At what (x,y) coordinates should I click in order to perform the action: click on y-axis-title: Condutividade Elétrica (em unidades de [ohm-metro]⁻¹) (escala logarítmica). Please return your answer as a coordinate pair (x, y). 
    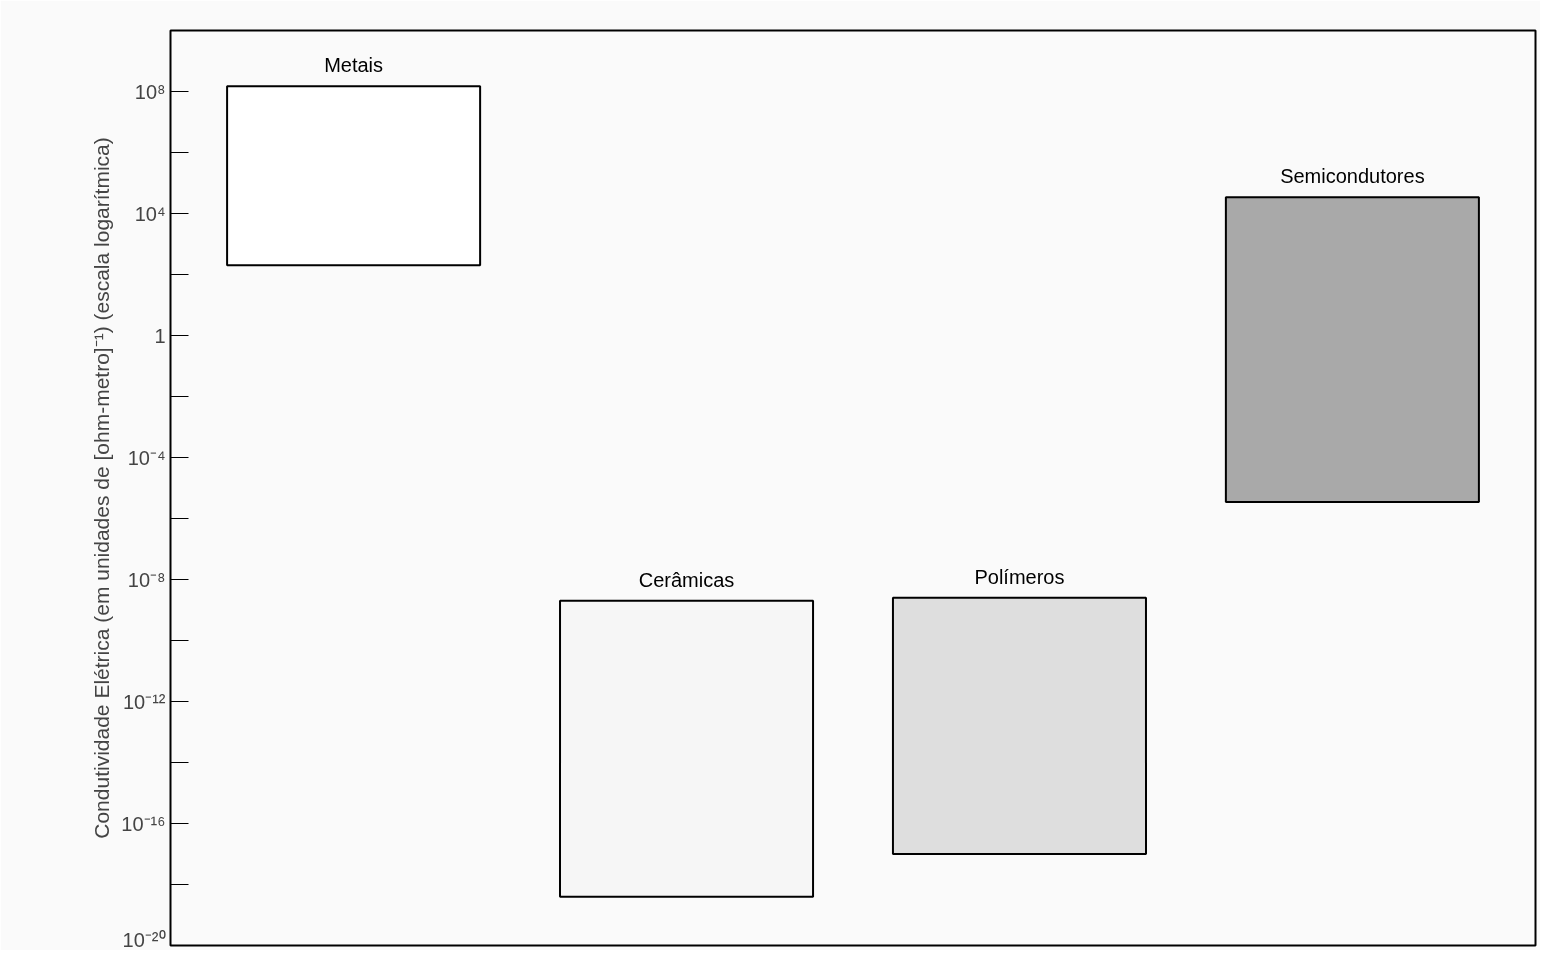
    Looking at the image, I should click on (102, 488).